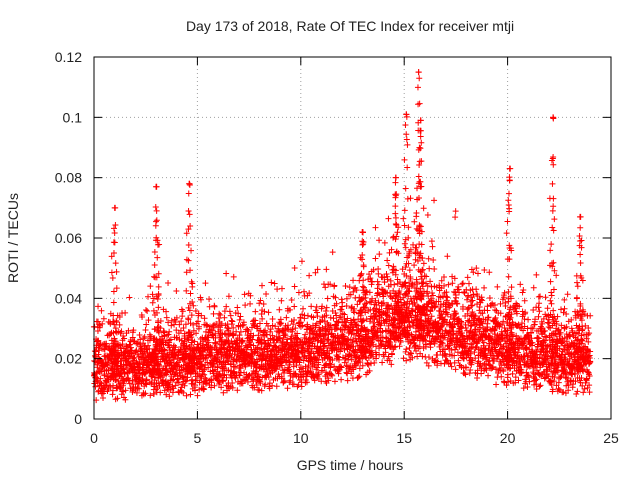  I want to click on x-tick-label: 15, so click(404, 438).